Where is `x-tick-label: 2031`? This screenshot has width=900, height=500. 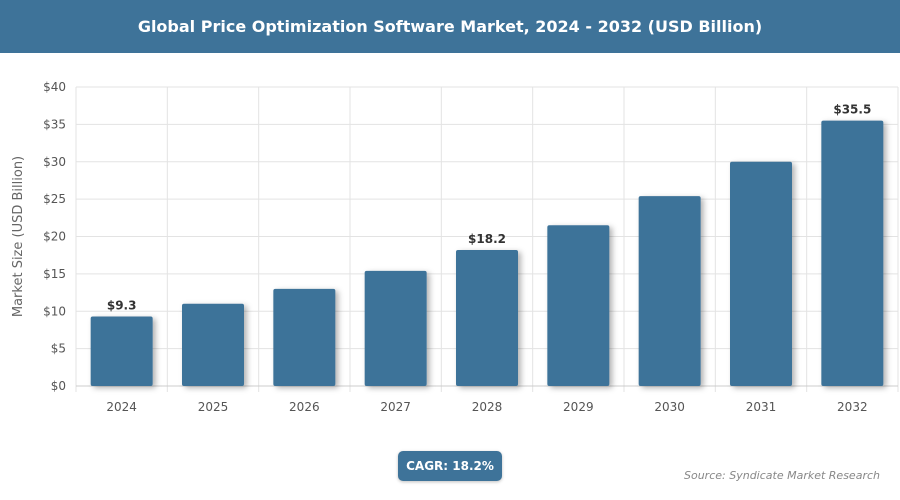 x-tick-label: 2031 is located at coordinates (761, 407).